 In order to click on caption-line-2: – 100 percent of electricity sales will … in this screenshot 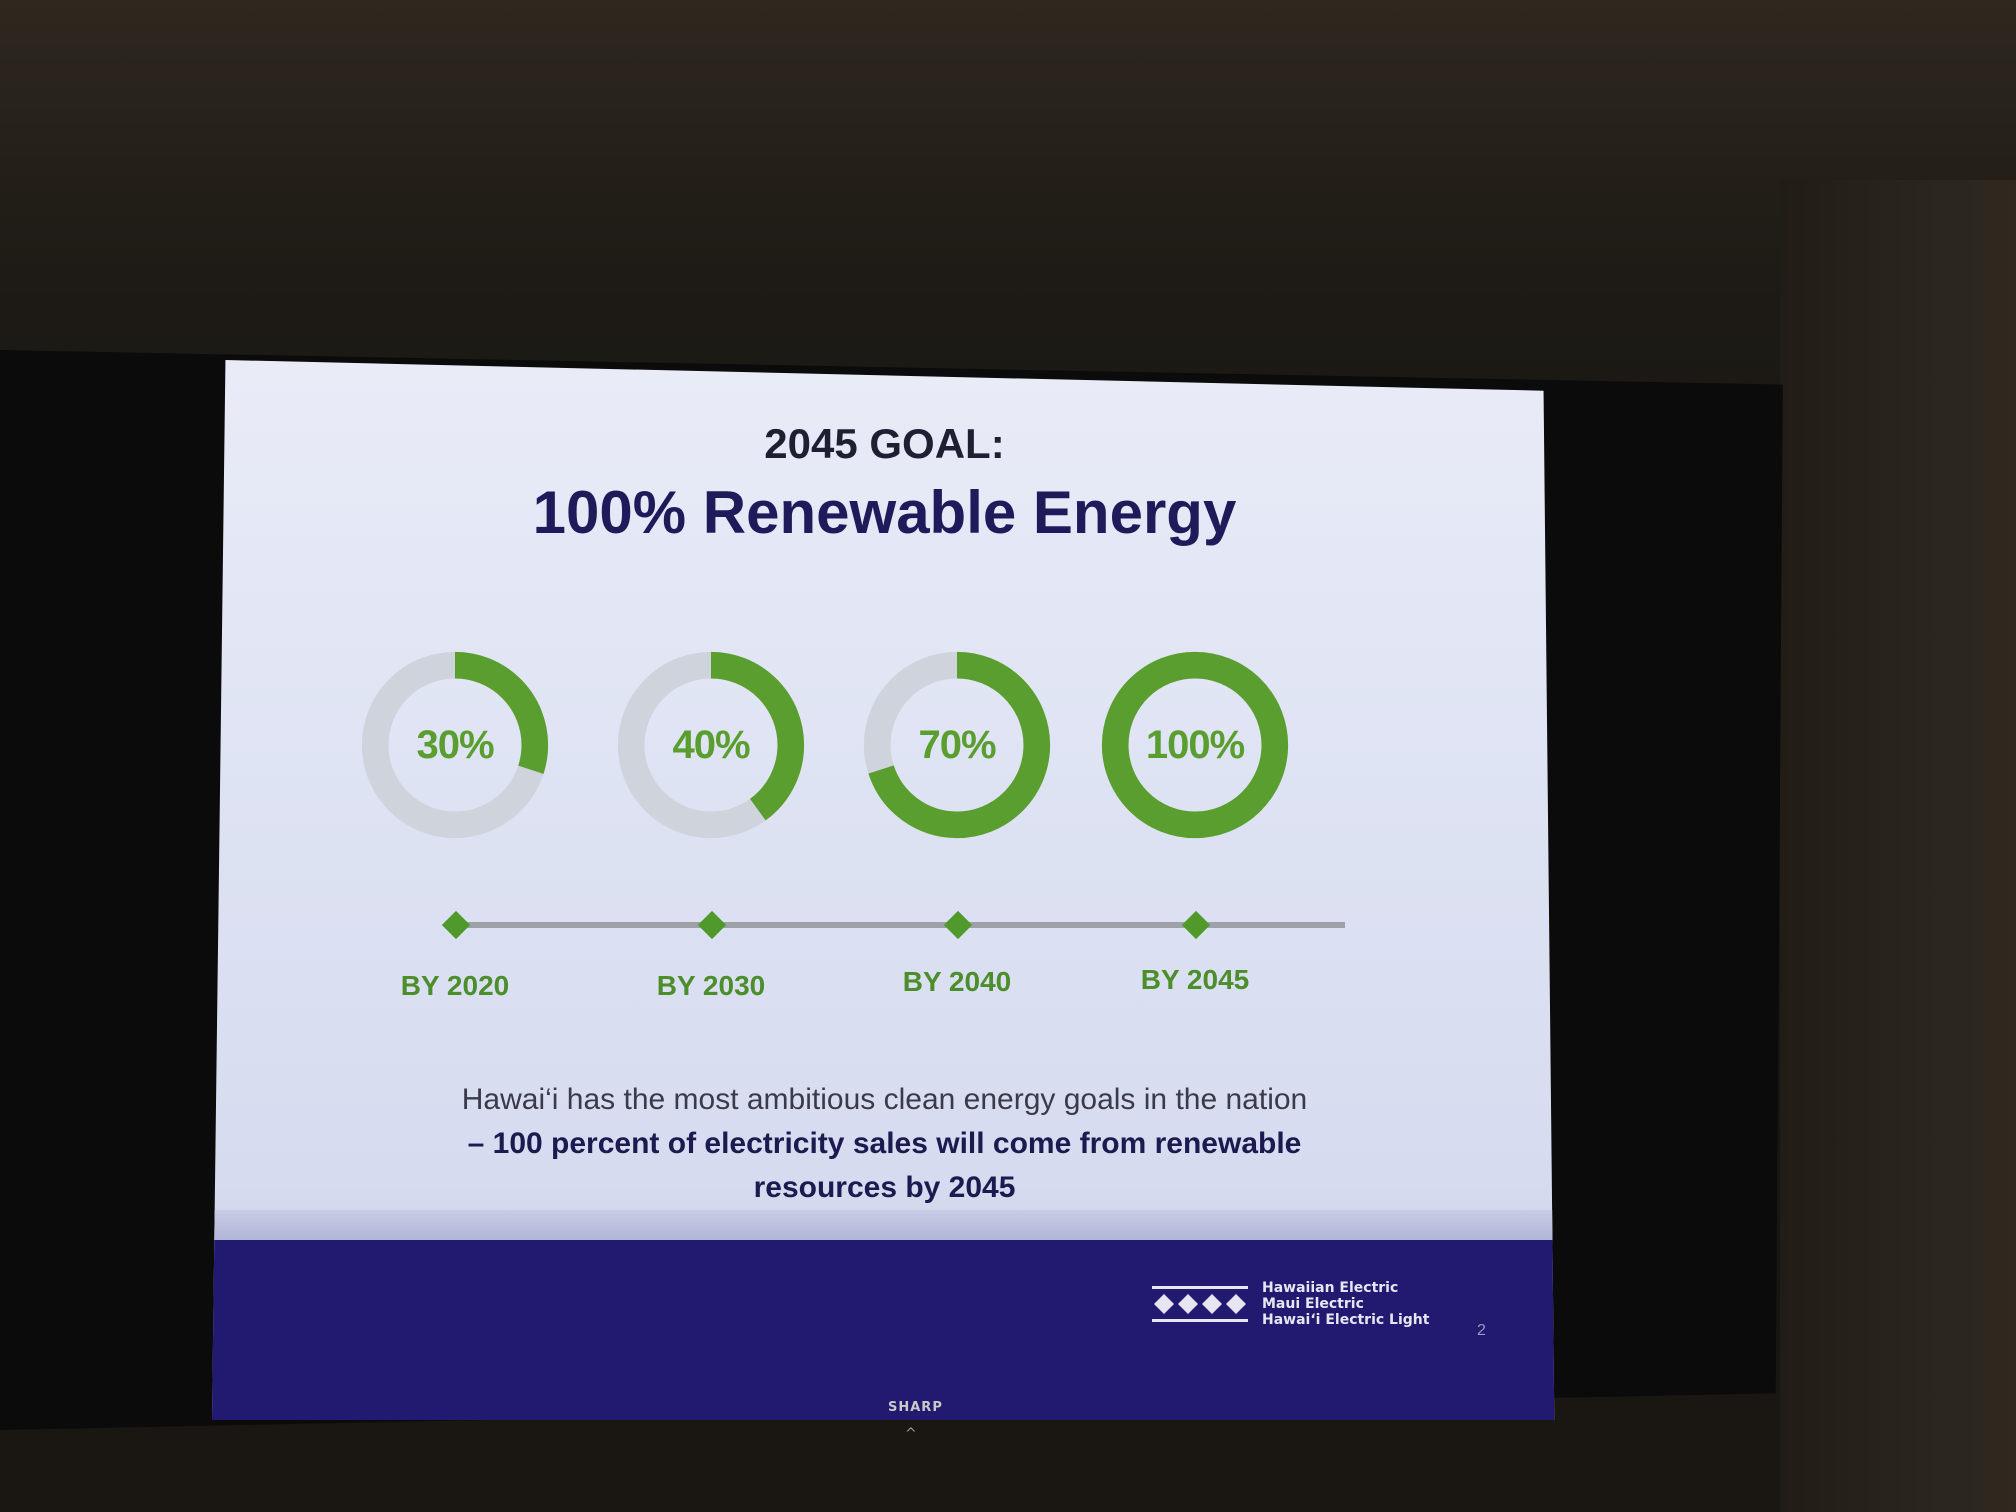, I will do `click(884, 1143)`.